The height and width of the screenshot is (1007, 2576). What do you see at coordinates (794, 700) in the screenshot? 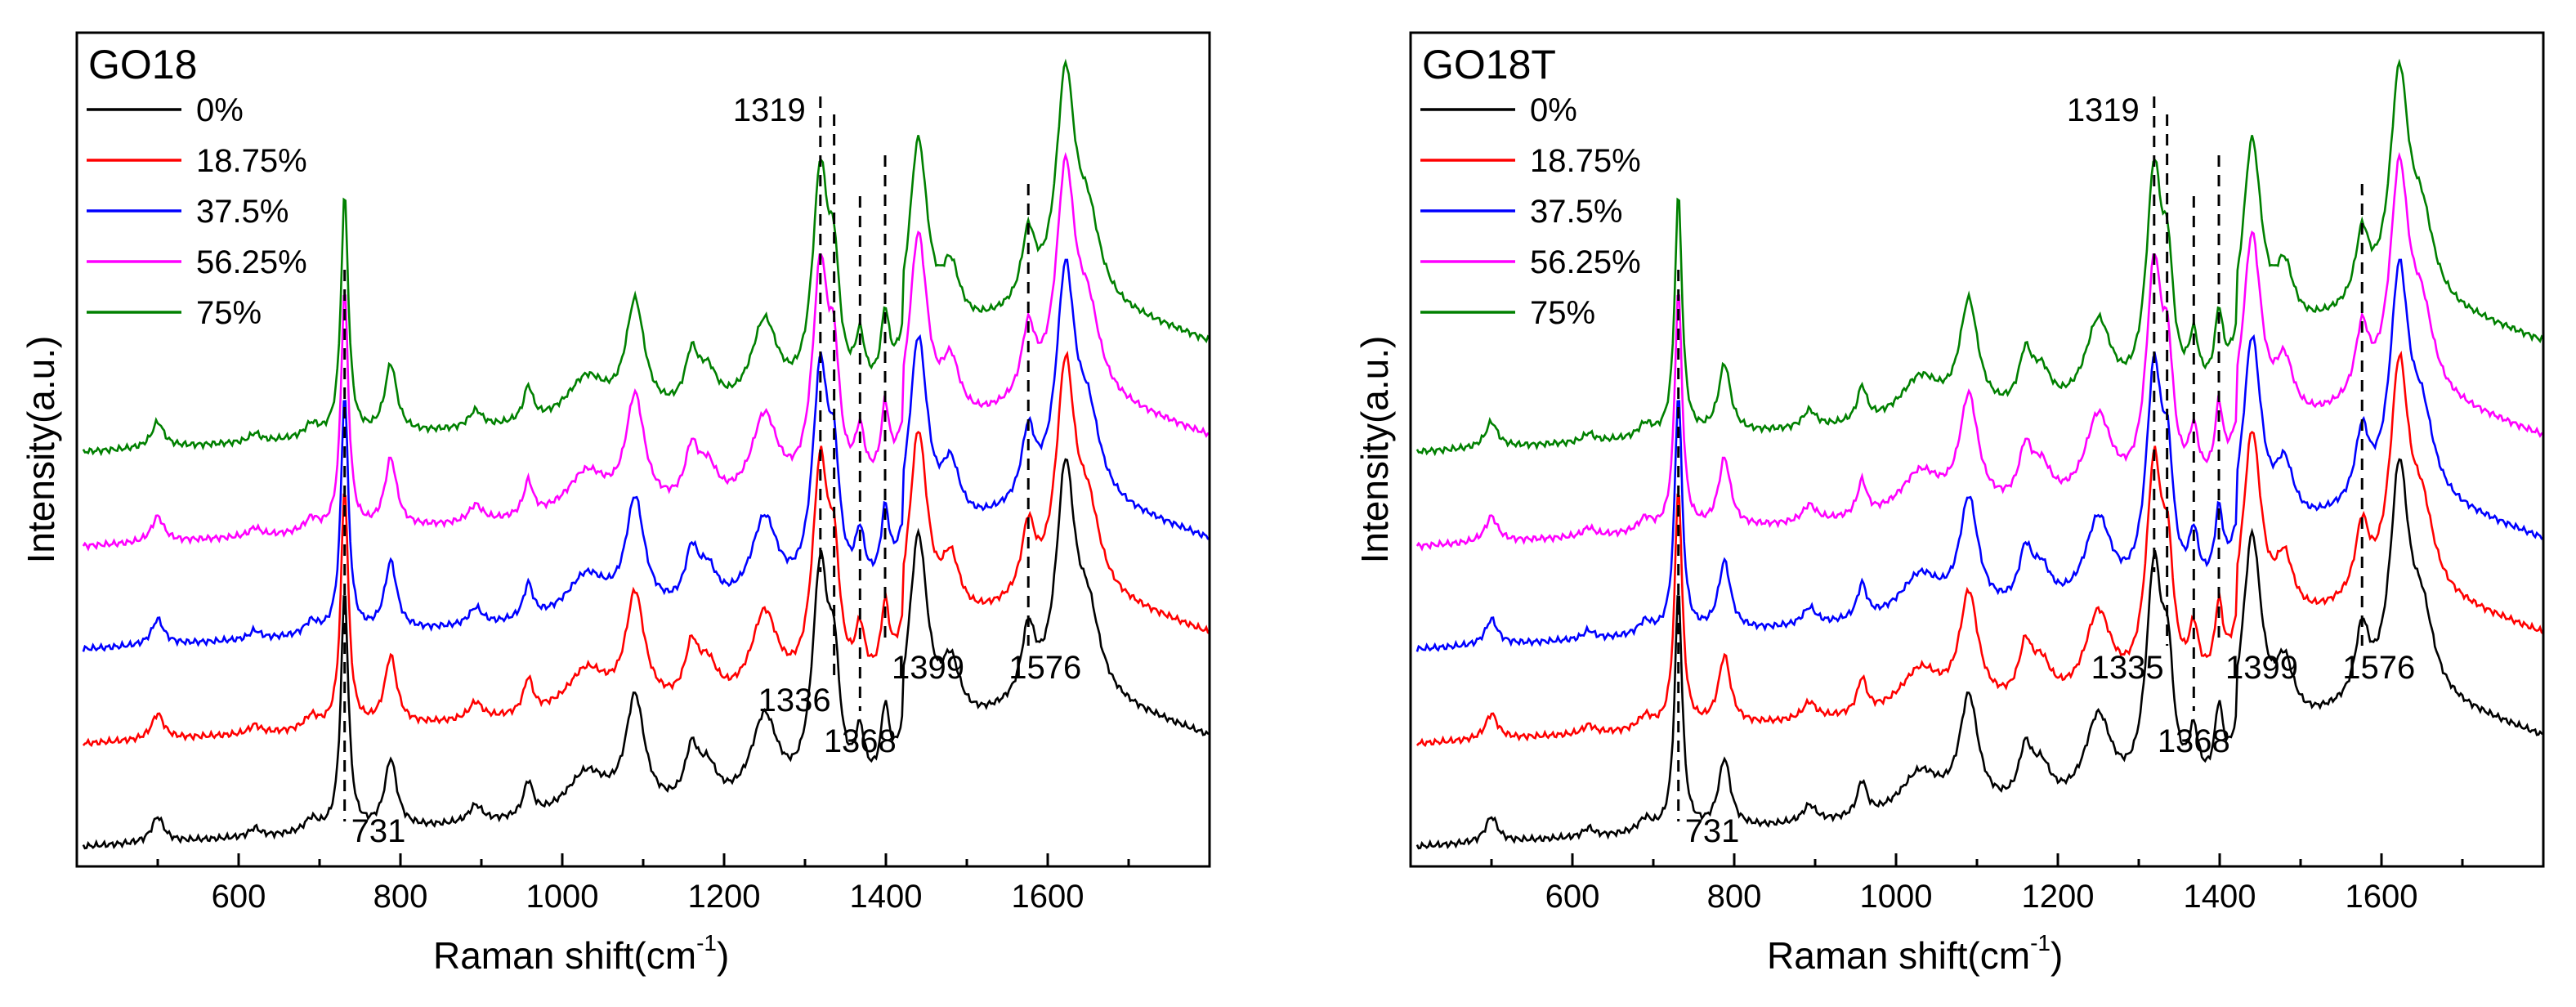
I see `peak-label-2: 1336` at bounding box center [794, 700].